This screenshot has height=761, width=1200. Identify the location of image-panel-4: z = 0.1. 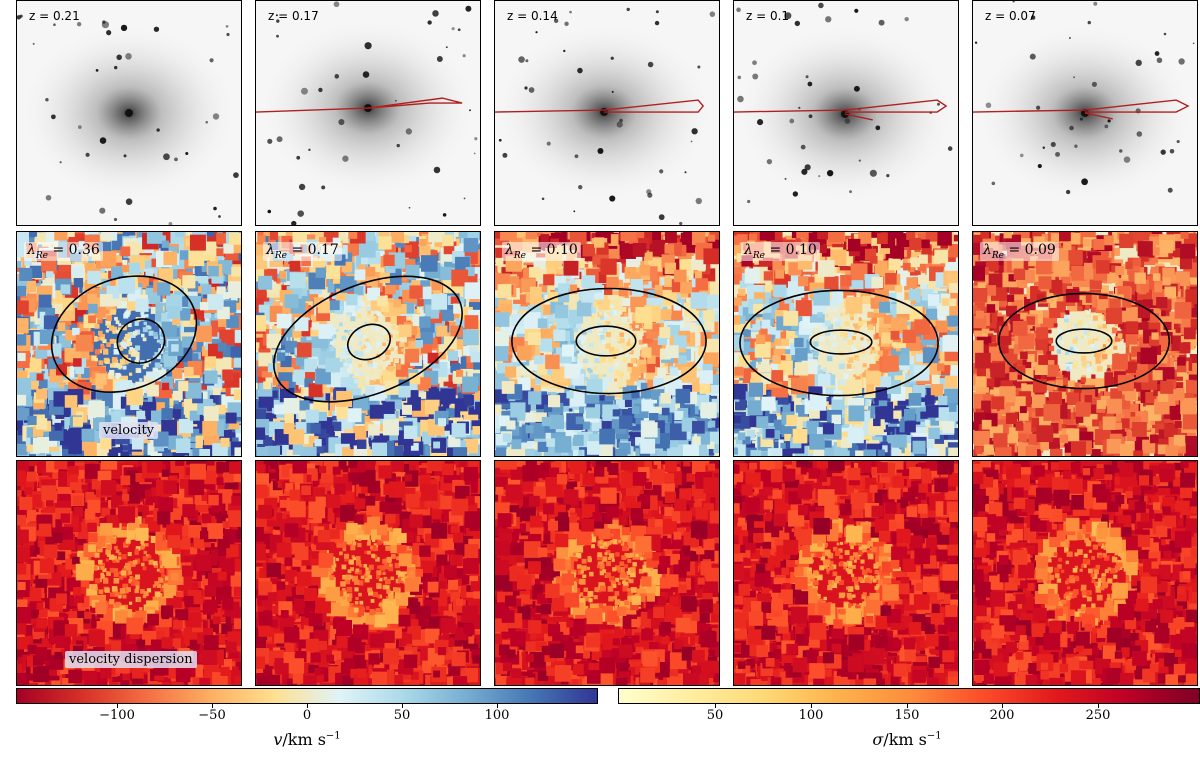
(846, 113).